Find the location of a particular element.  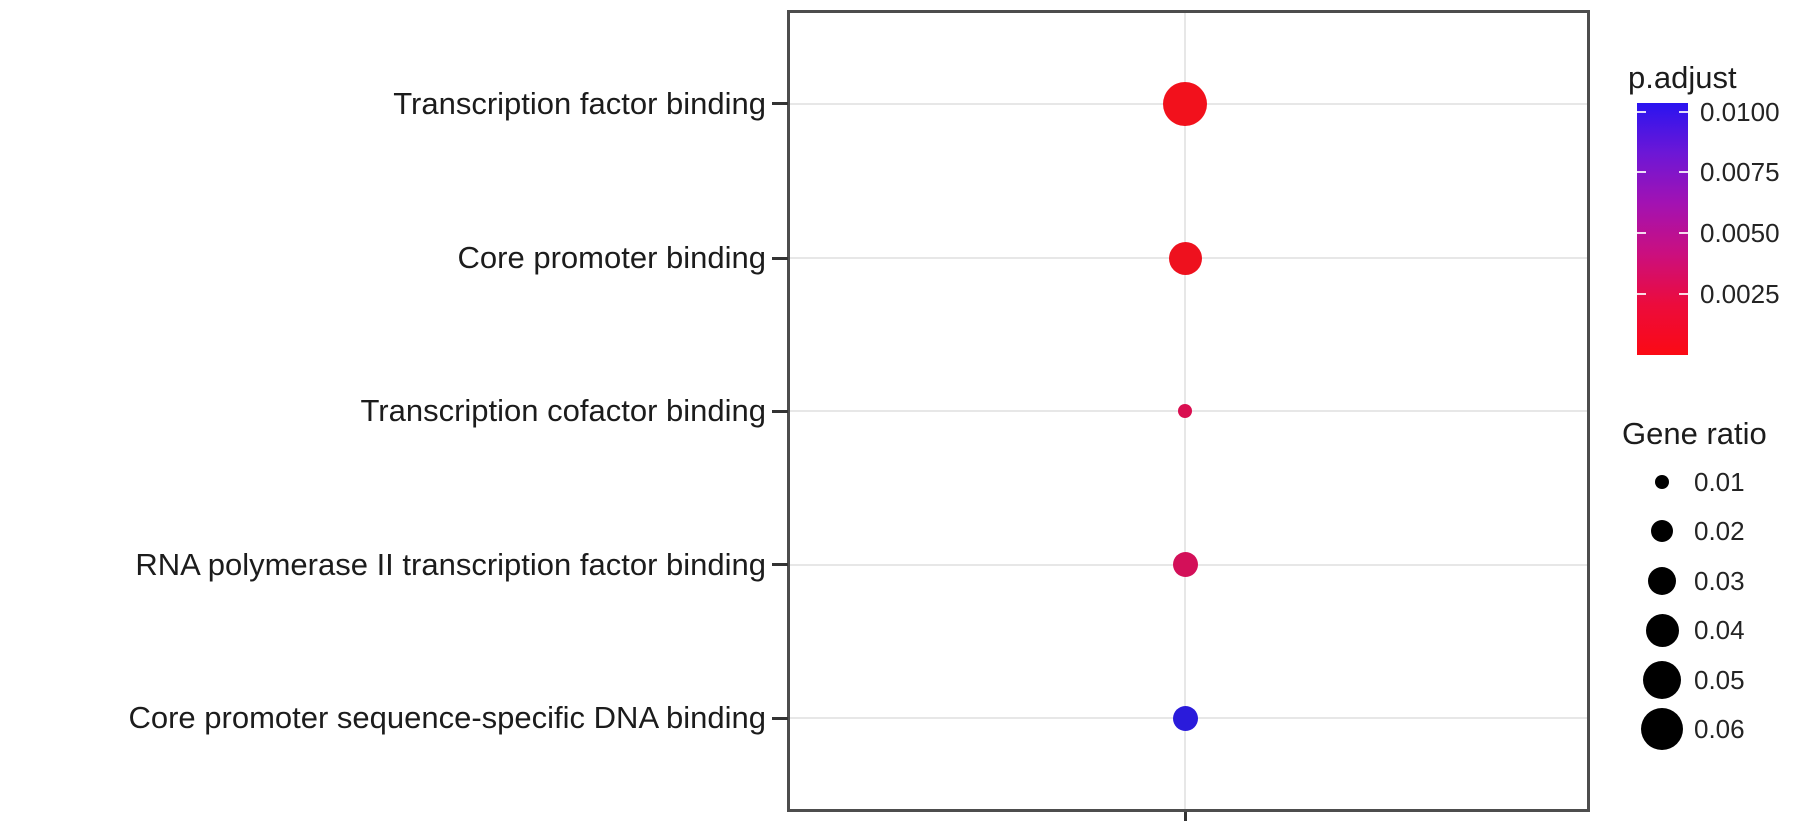

gene-ratio-legend-title: Gene ratio is located at coordinates (1694, 433).